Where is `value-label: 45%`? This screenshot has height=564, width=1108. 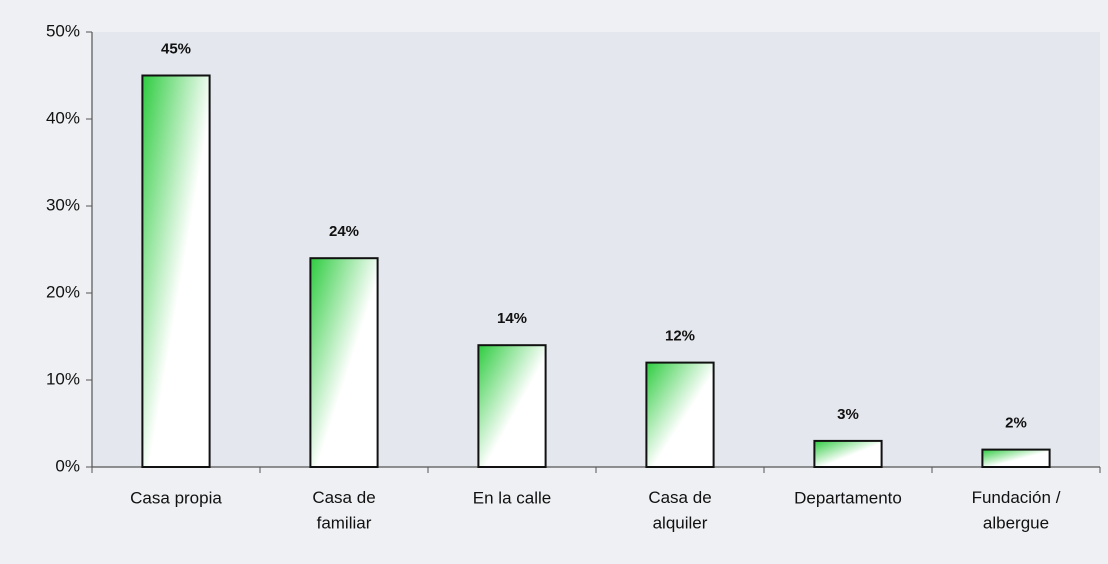
value-label: 45% is located at coordinates (176, 48).